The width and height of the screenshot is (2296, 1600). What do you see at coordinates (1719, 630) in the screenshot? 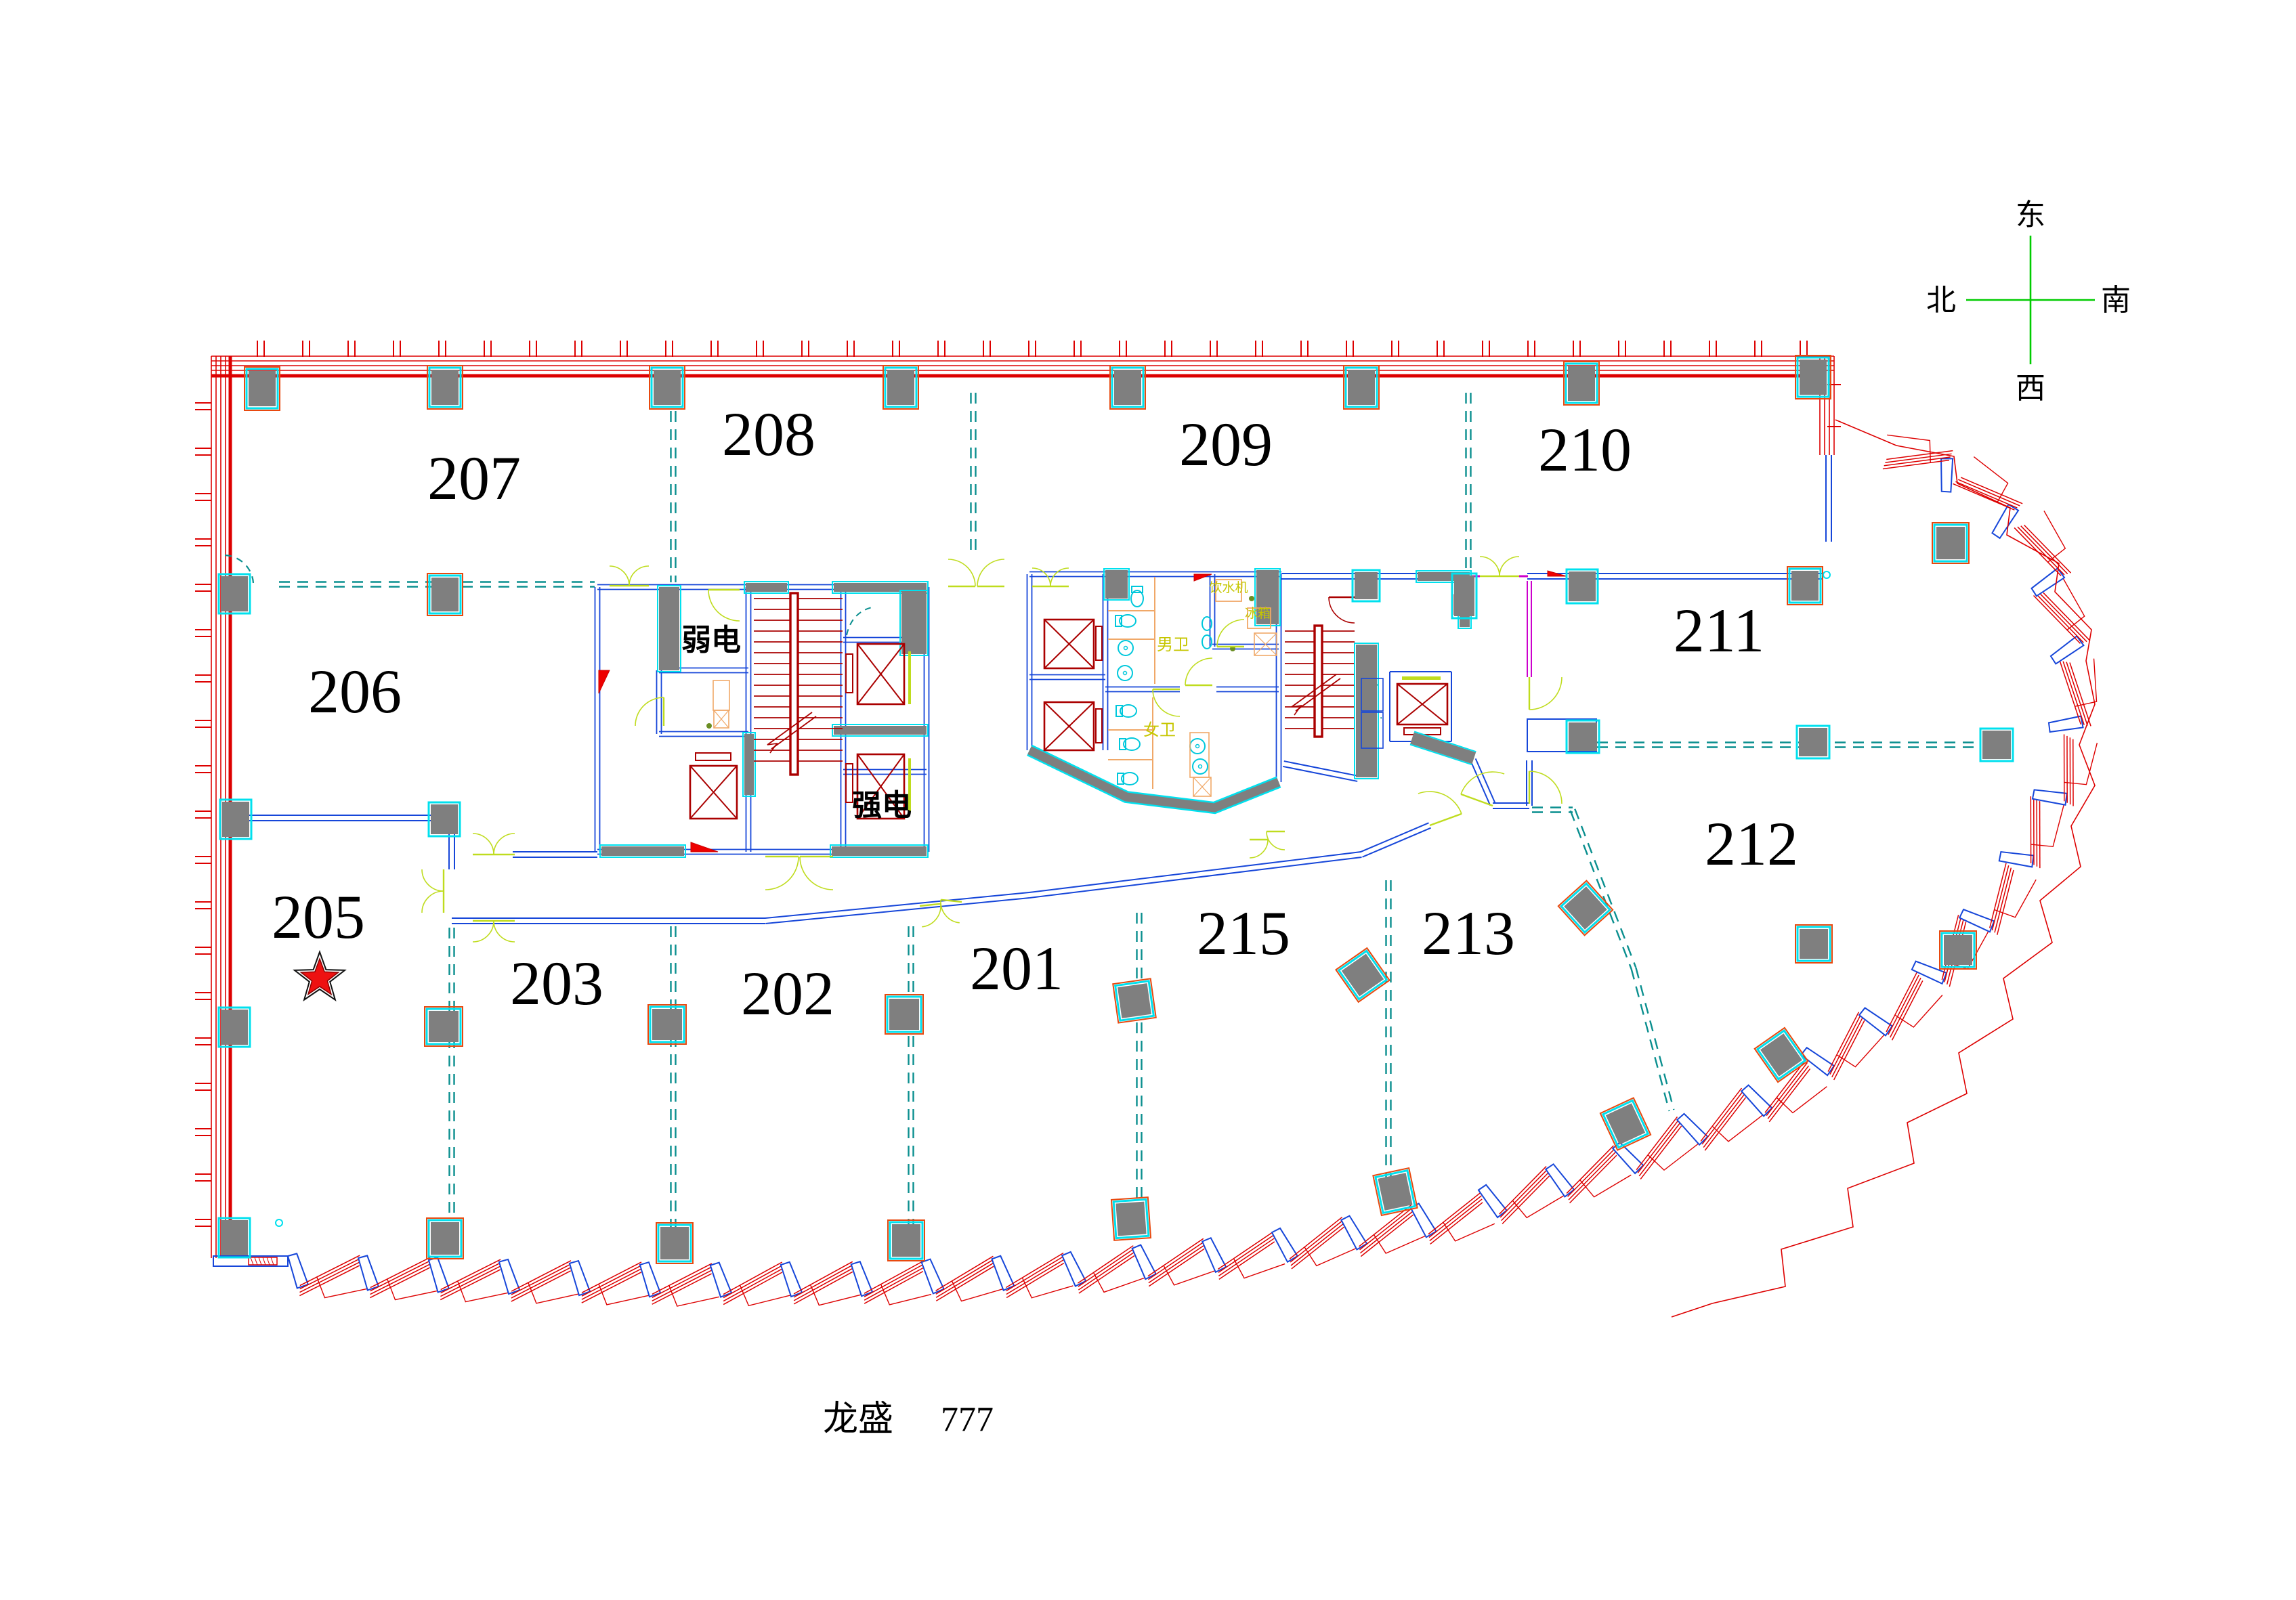
I see `room-label-211: 211` at bounding box center [1719, 630].